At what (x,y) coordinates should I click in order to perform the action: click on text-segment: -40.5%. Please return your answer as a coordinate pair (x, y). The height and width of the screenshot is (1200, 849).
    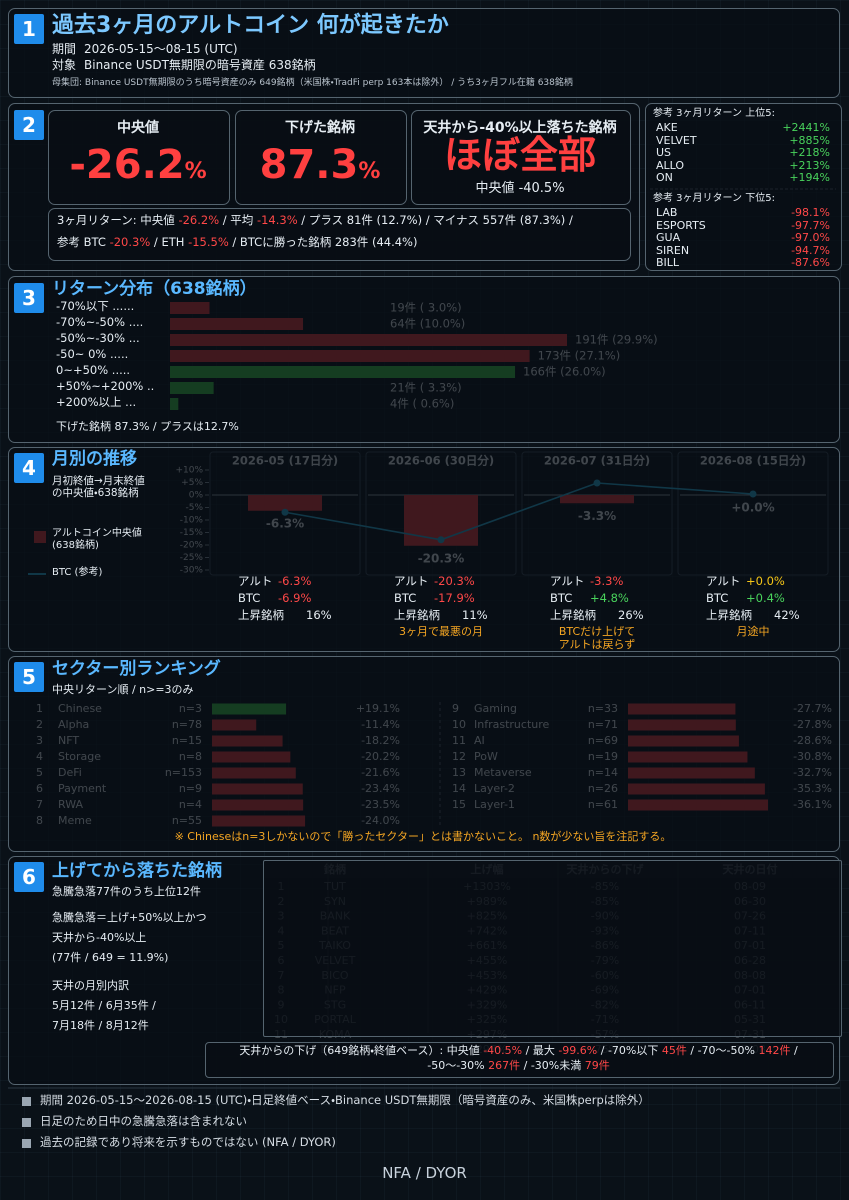
    Looking at the image, I should click on (503, 1050).